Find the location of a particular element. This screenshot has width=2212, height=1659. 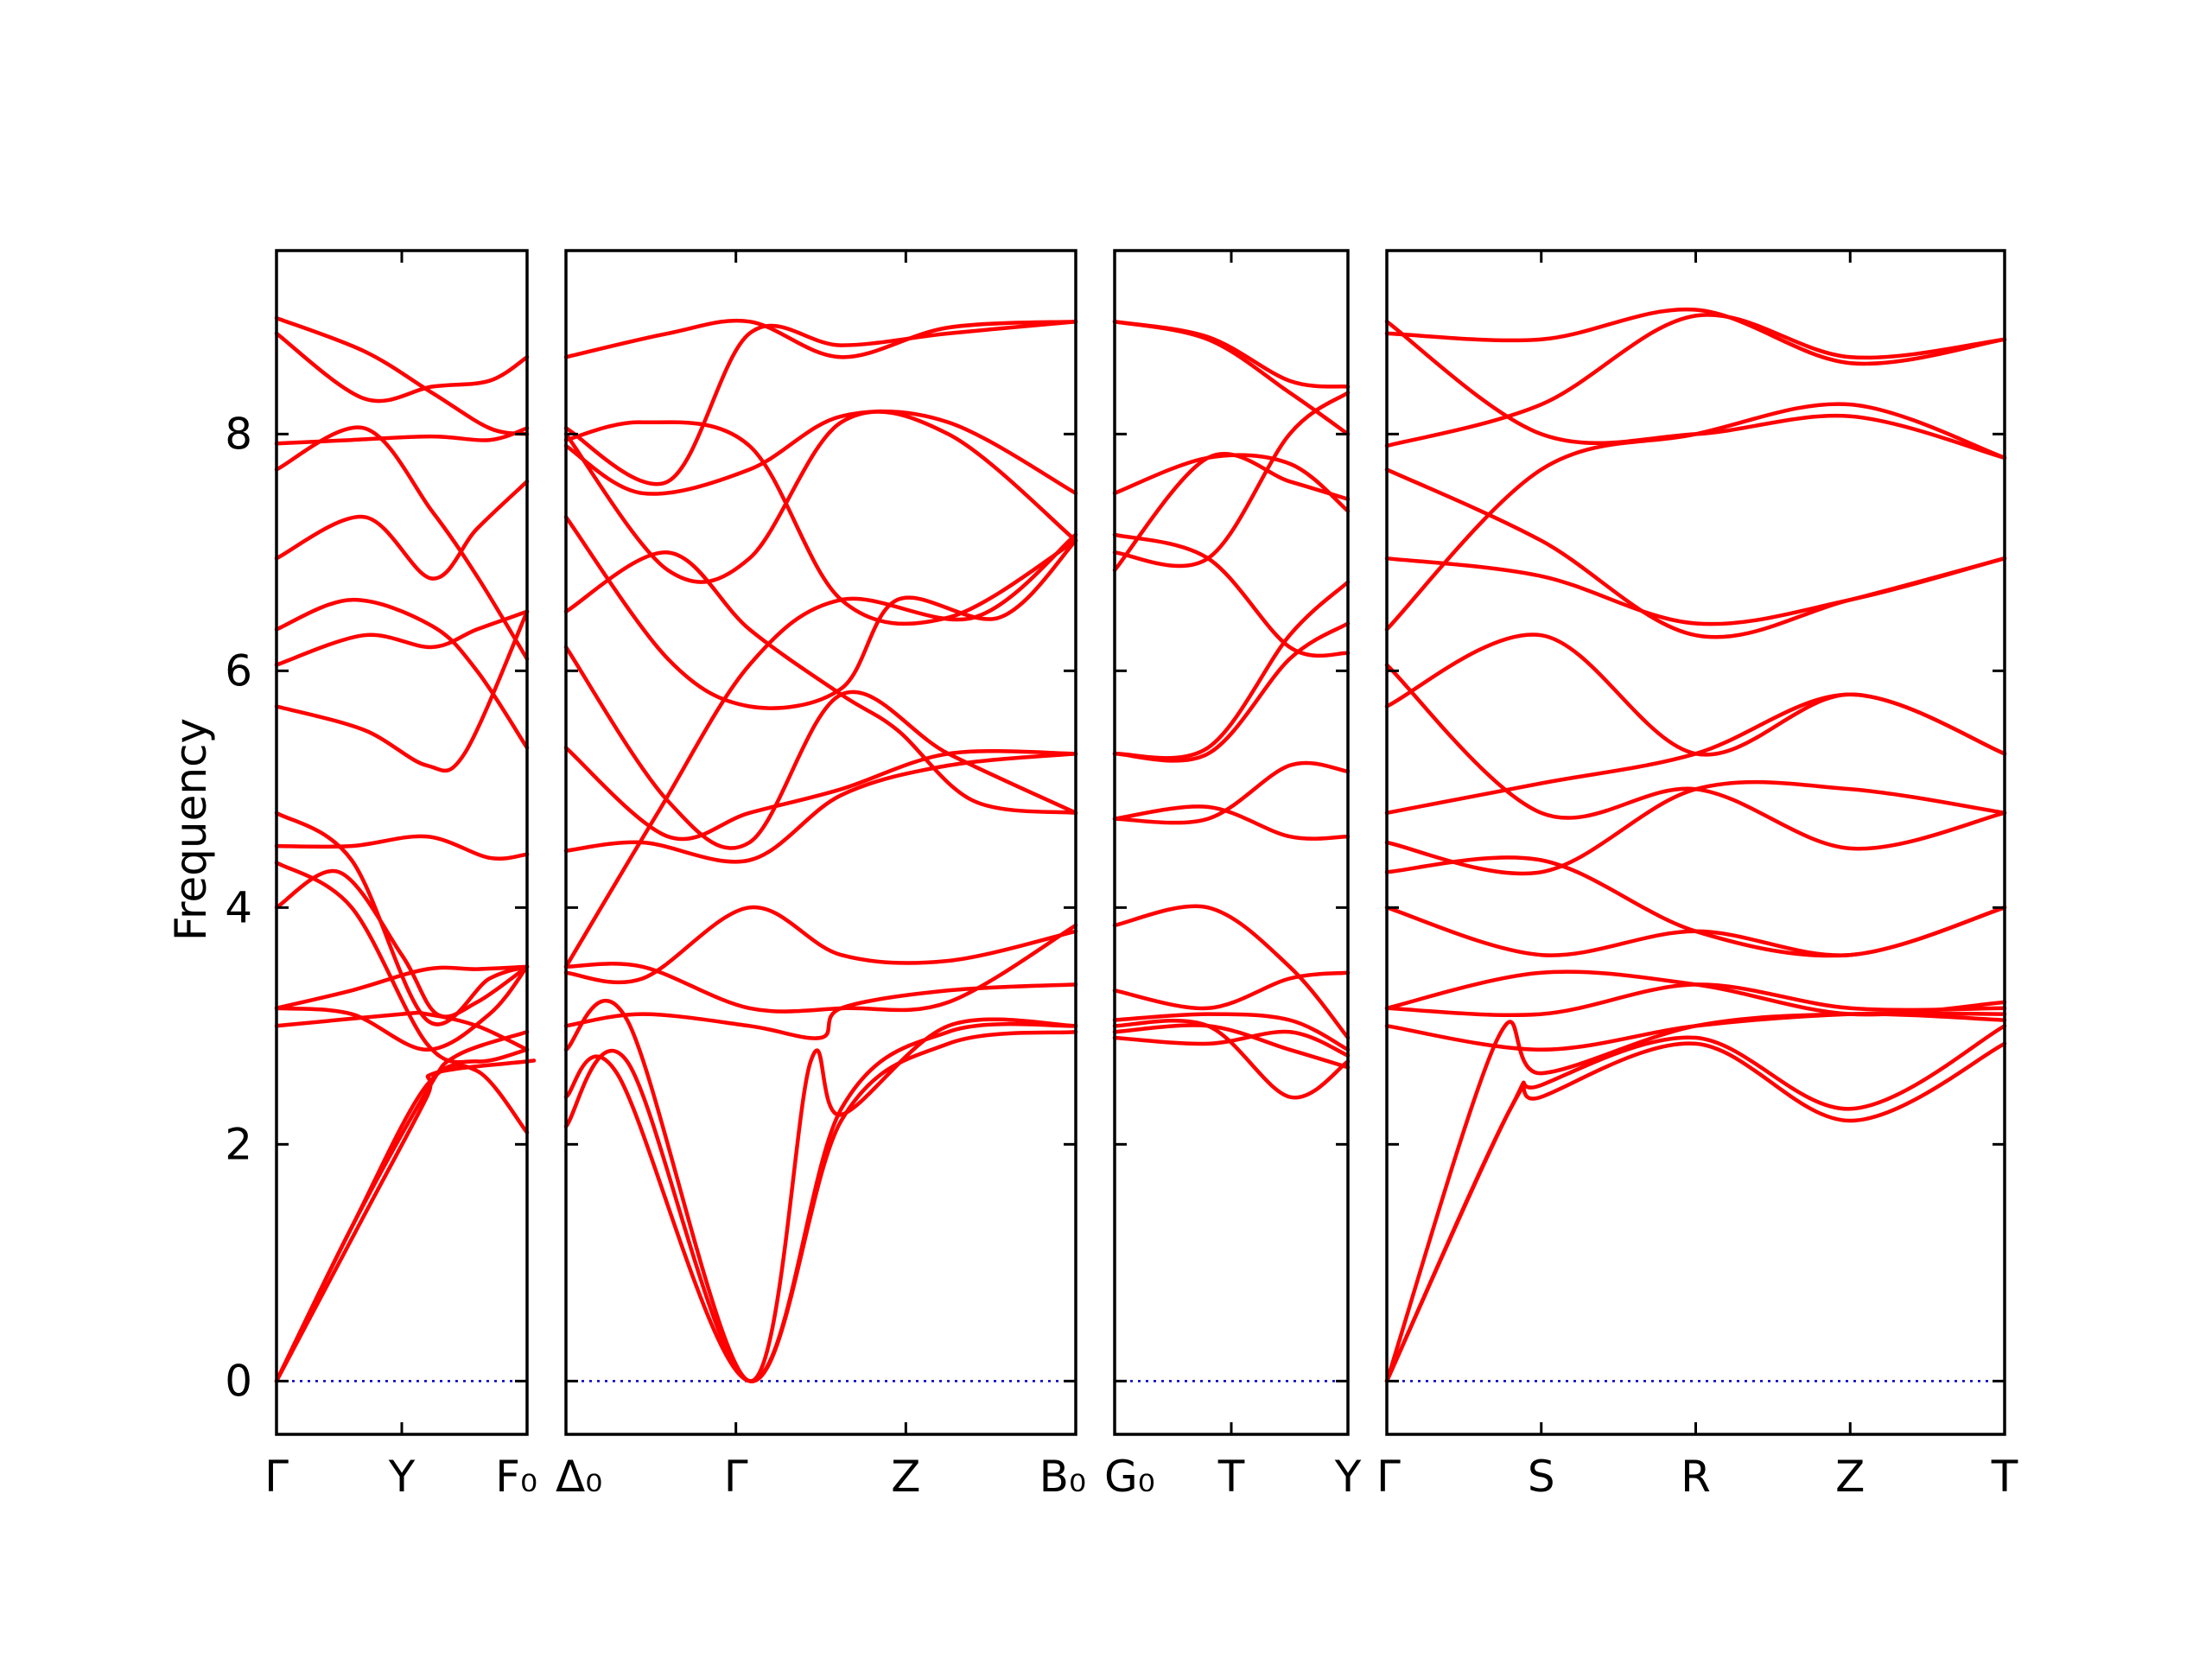

x-tick-label-4-3: Z is located at coordinates (1850, 1477).